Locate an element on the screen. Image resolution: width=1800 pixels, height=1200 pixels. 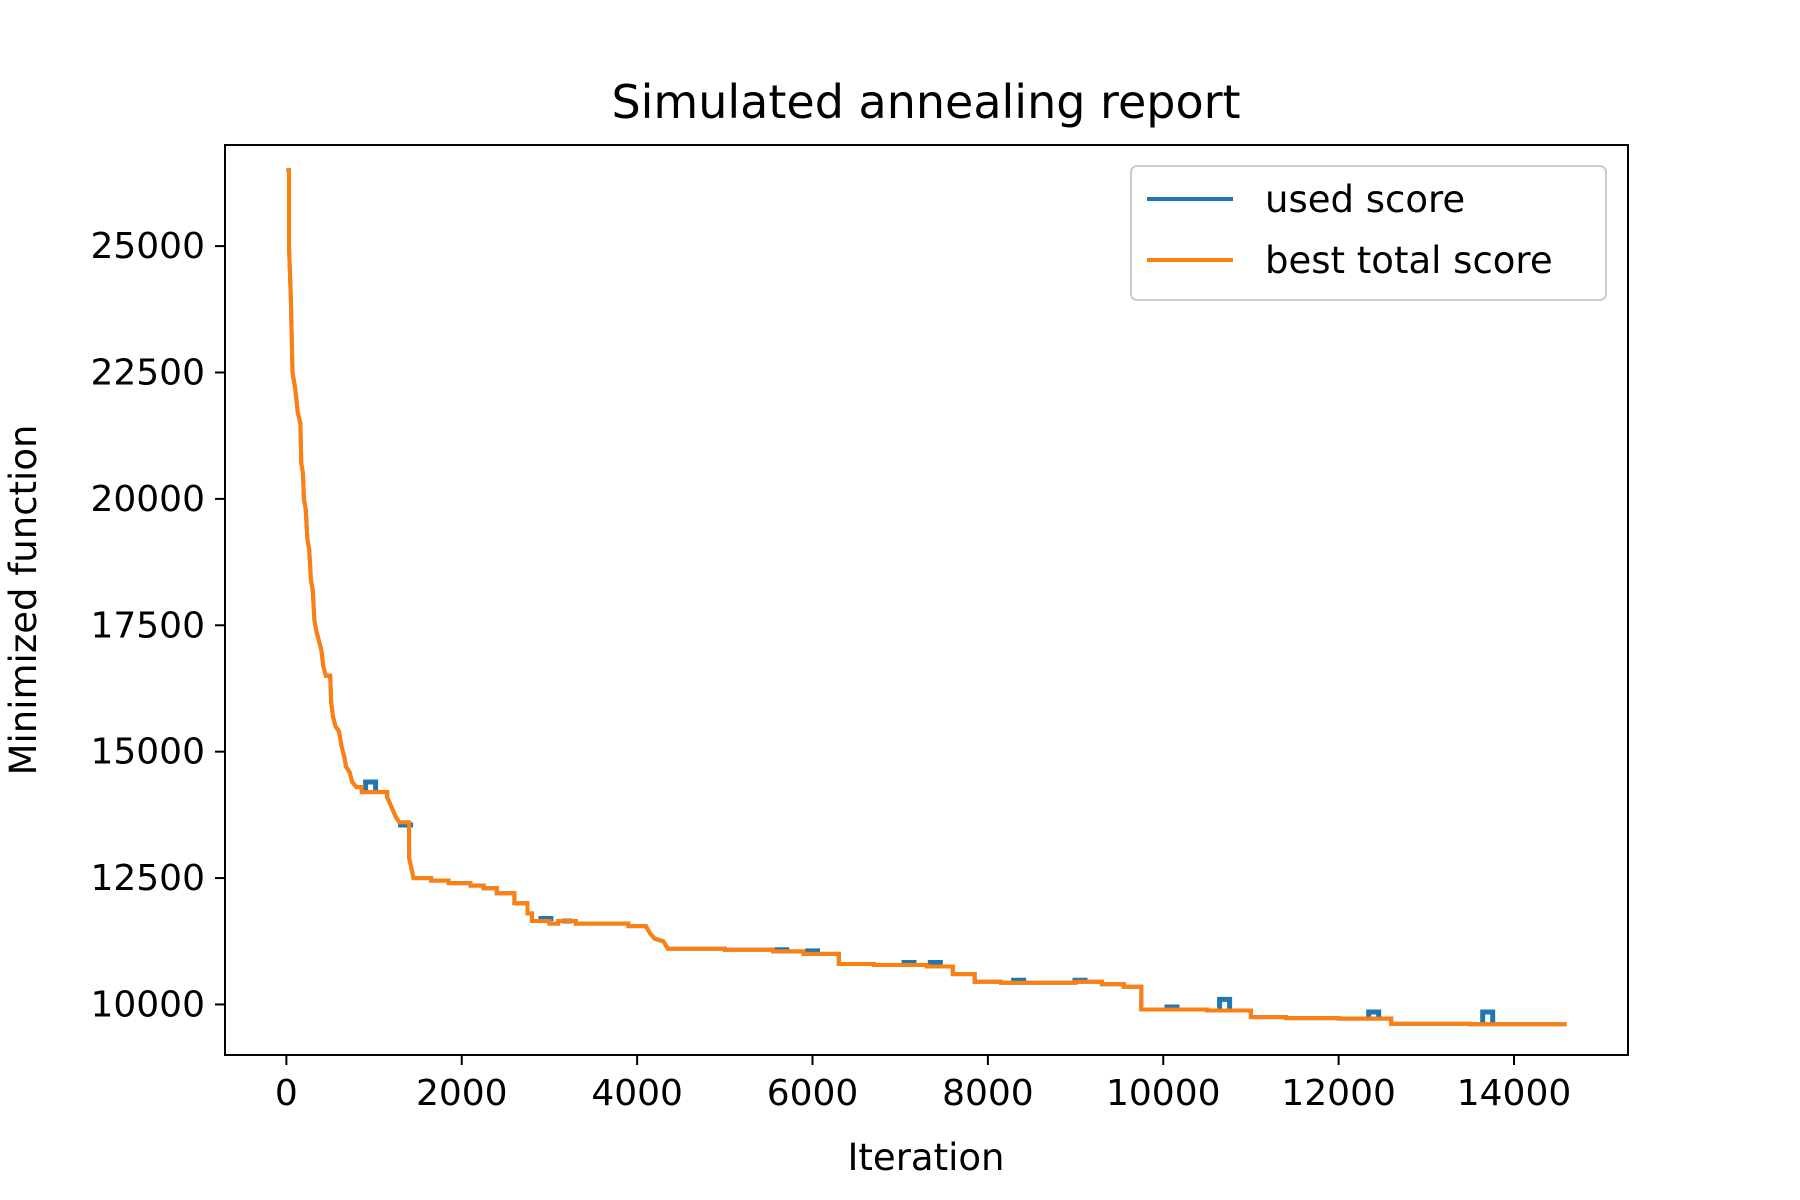
x-tick-label: 4000 is located at coordinates (637, 1093).